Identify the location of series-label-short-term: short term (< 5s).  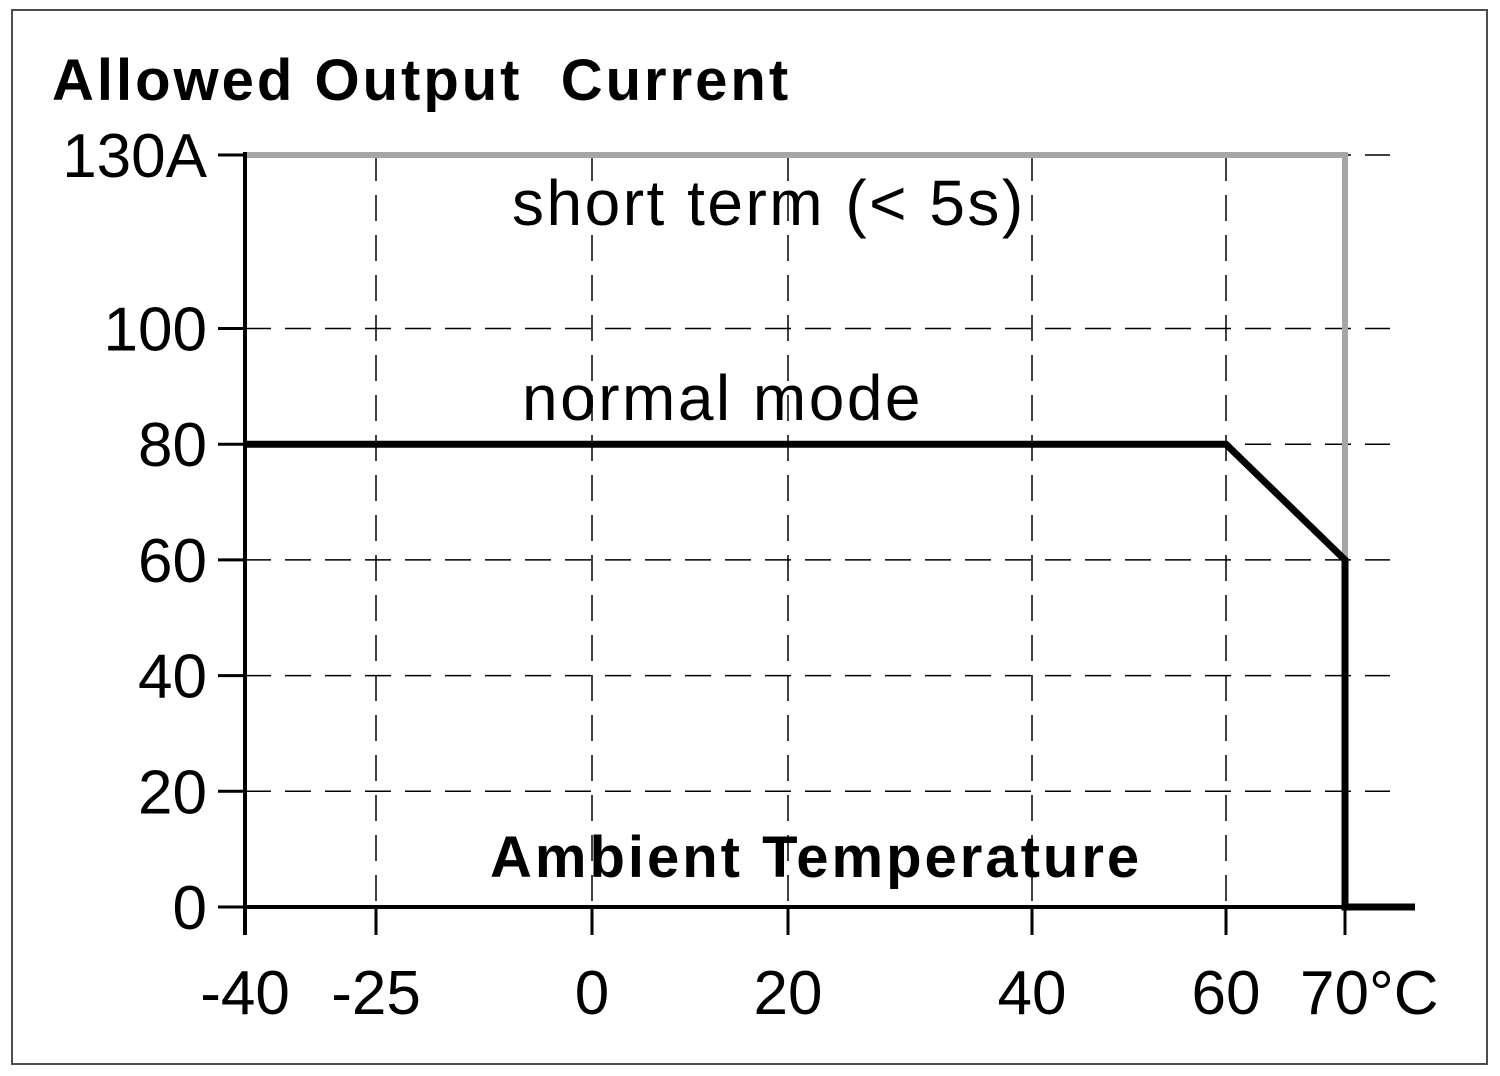
(769, 203).